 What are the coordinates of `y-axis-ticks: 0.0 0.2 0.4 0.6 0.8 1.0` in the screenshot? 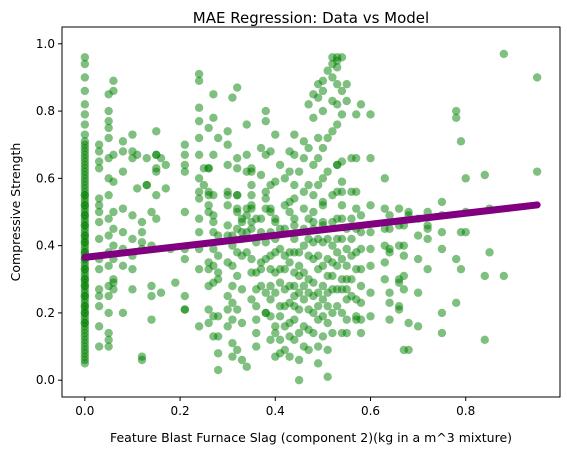 It's located at (49, 212).